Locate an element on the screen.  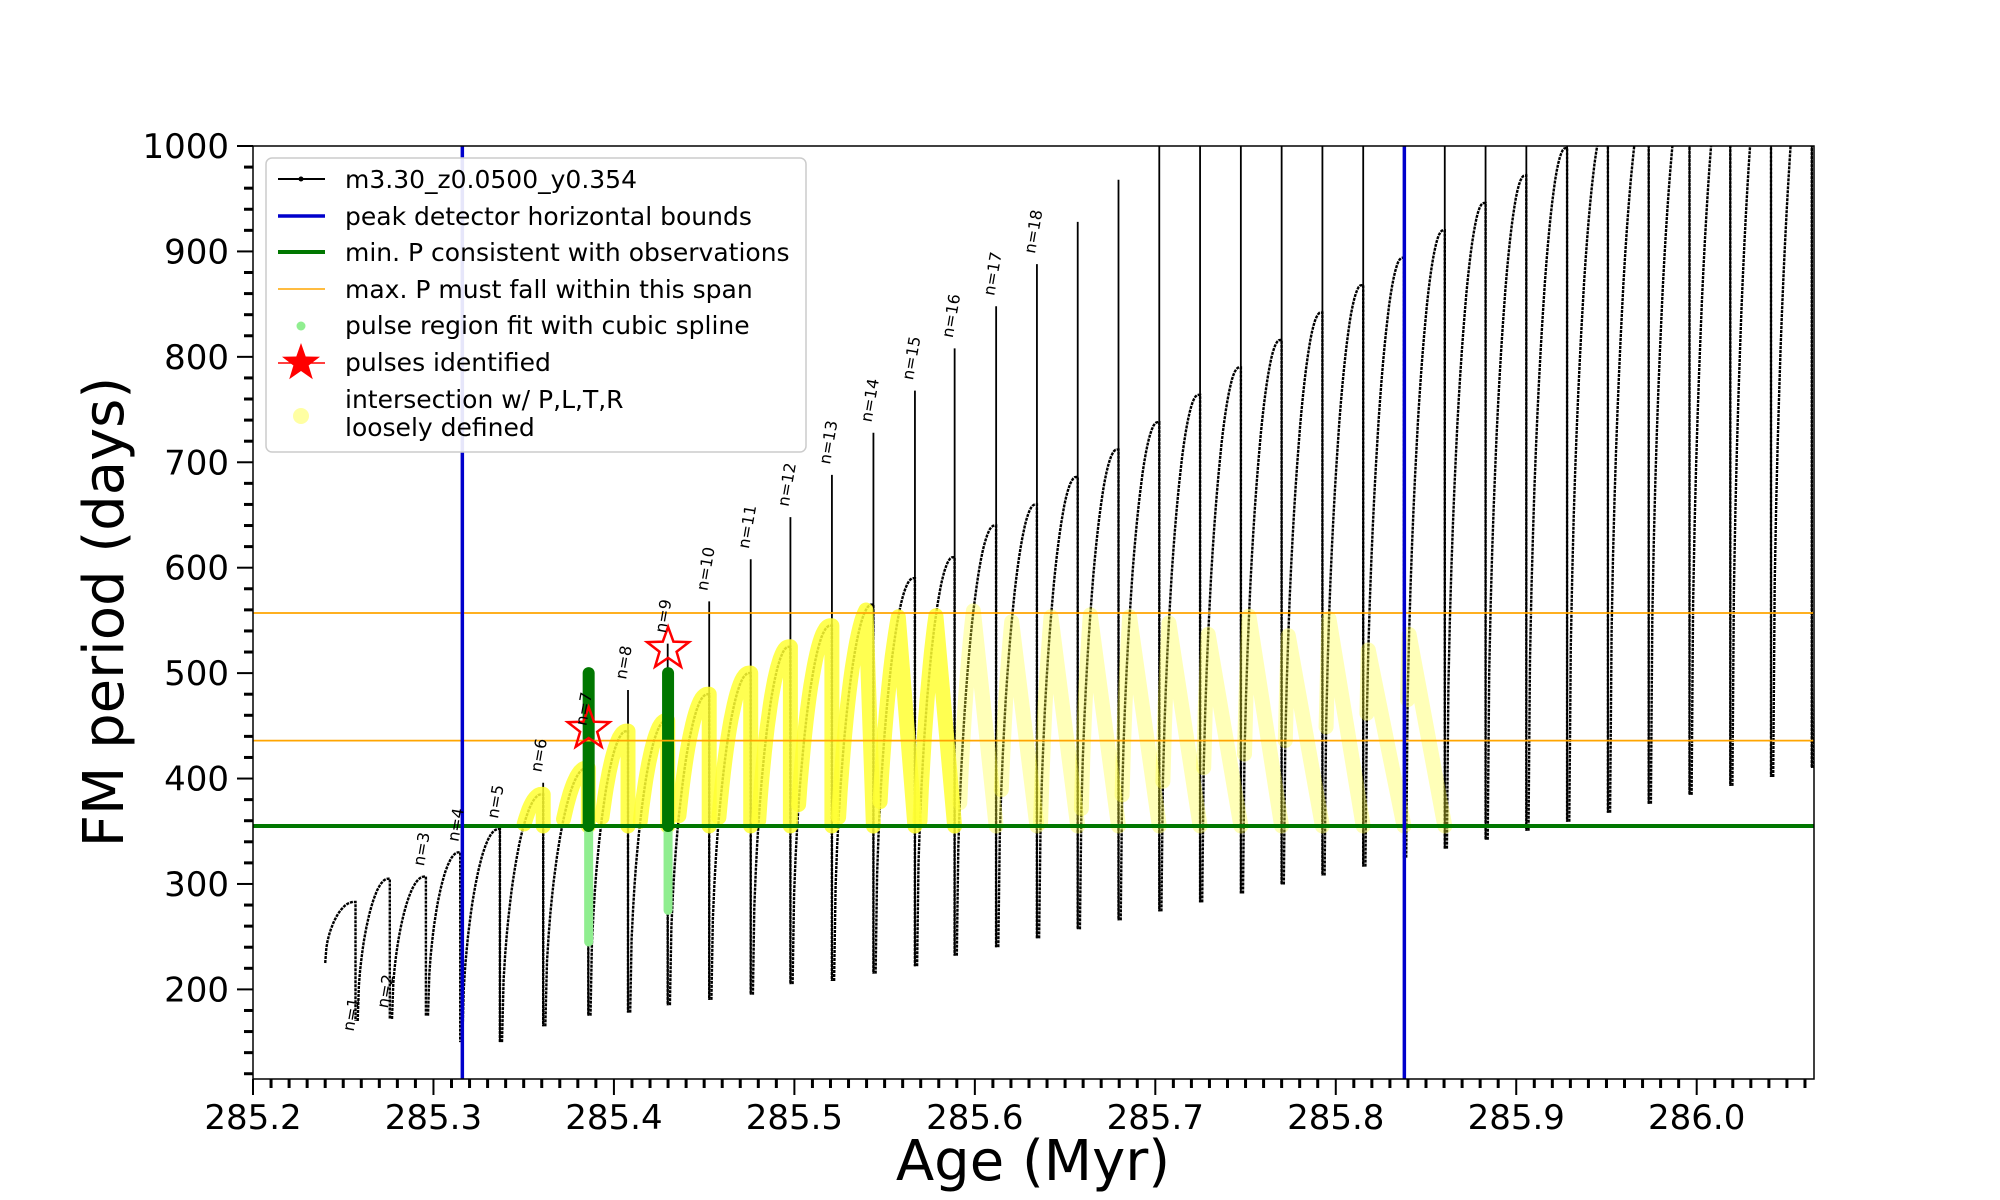
legend-label-track: m3.30_z0.0500_y0.354 is located at coordinates (491, 179).